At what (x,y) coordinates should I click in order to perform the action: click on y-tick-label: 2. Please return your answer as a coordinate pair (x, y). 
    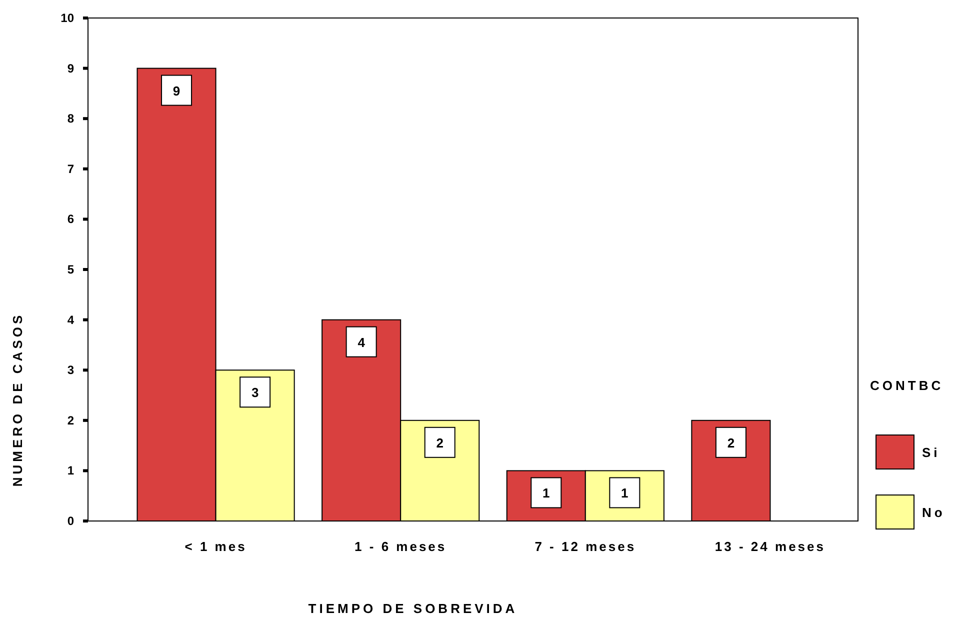
    Looking at the image, I should click on (70, 420).